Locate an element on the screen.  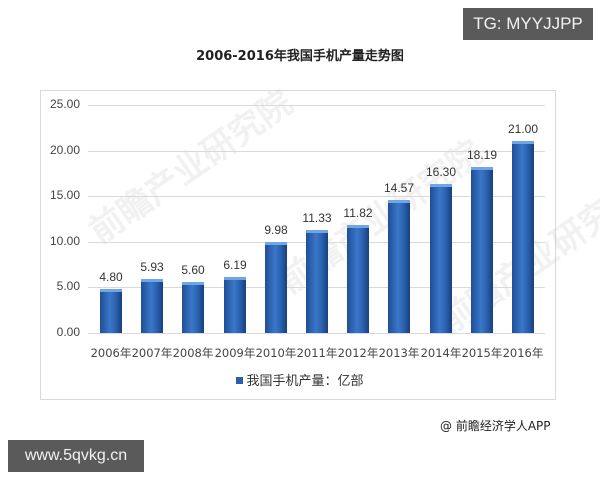
y-axis-tick-label: 0.00 is located at coordinates (68, 332).